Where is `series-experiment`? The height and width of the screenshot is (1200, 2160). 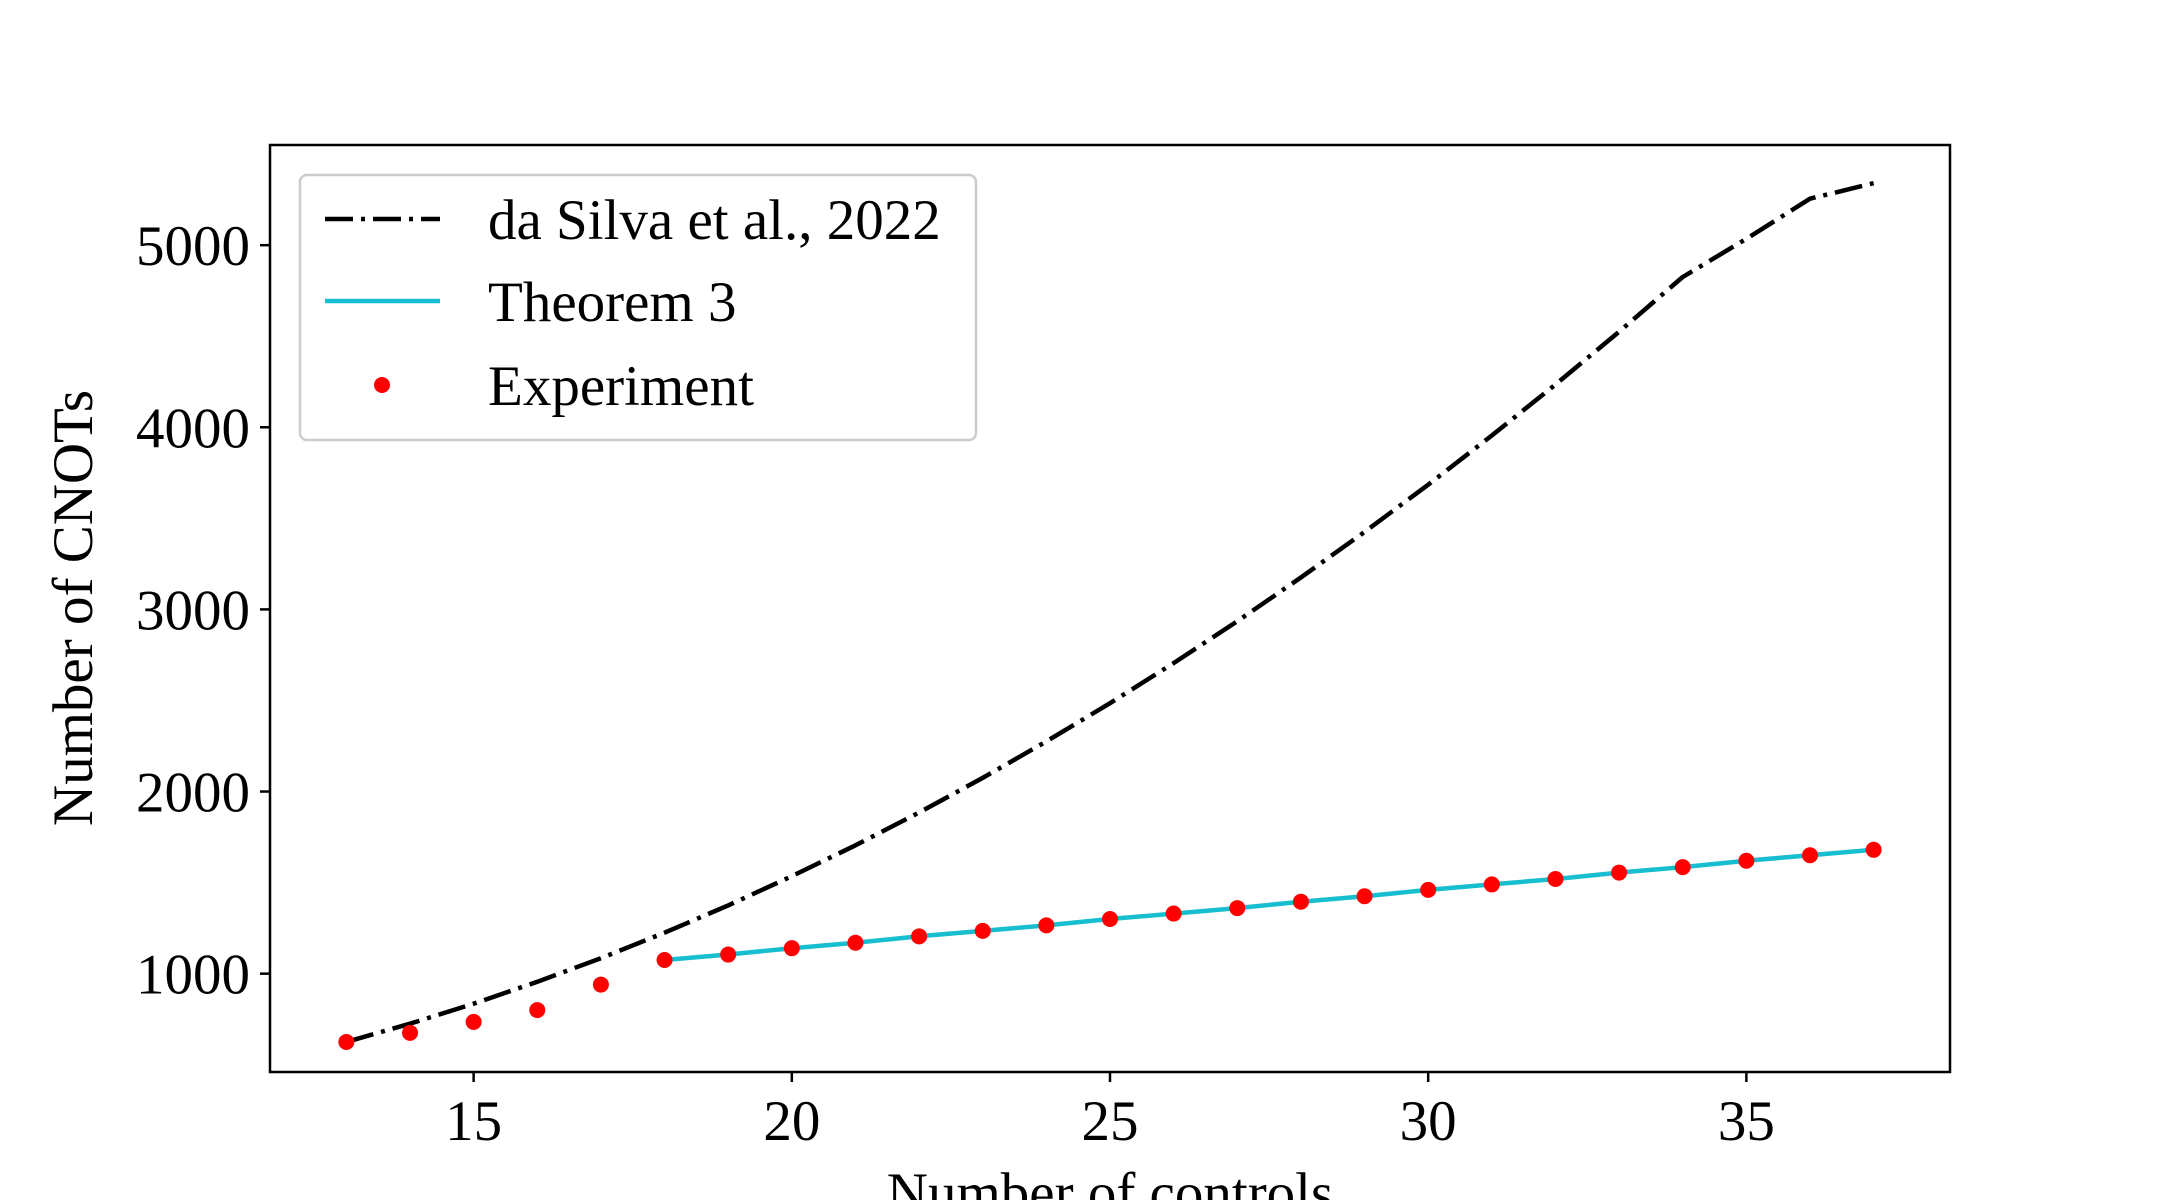 series-experiment is located at coordinates (1110, 945).